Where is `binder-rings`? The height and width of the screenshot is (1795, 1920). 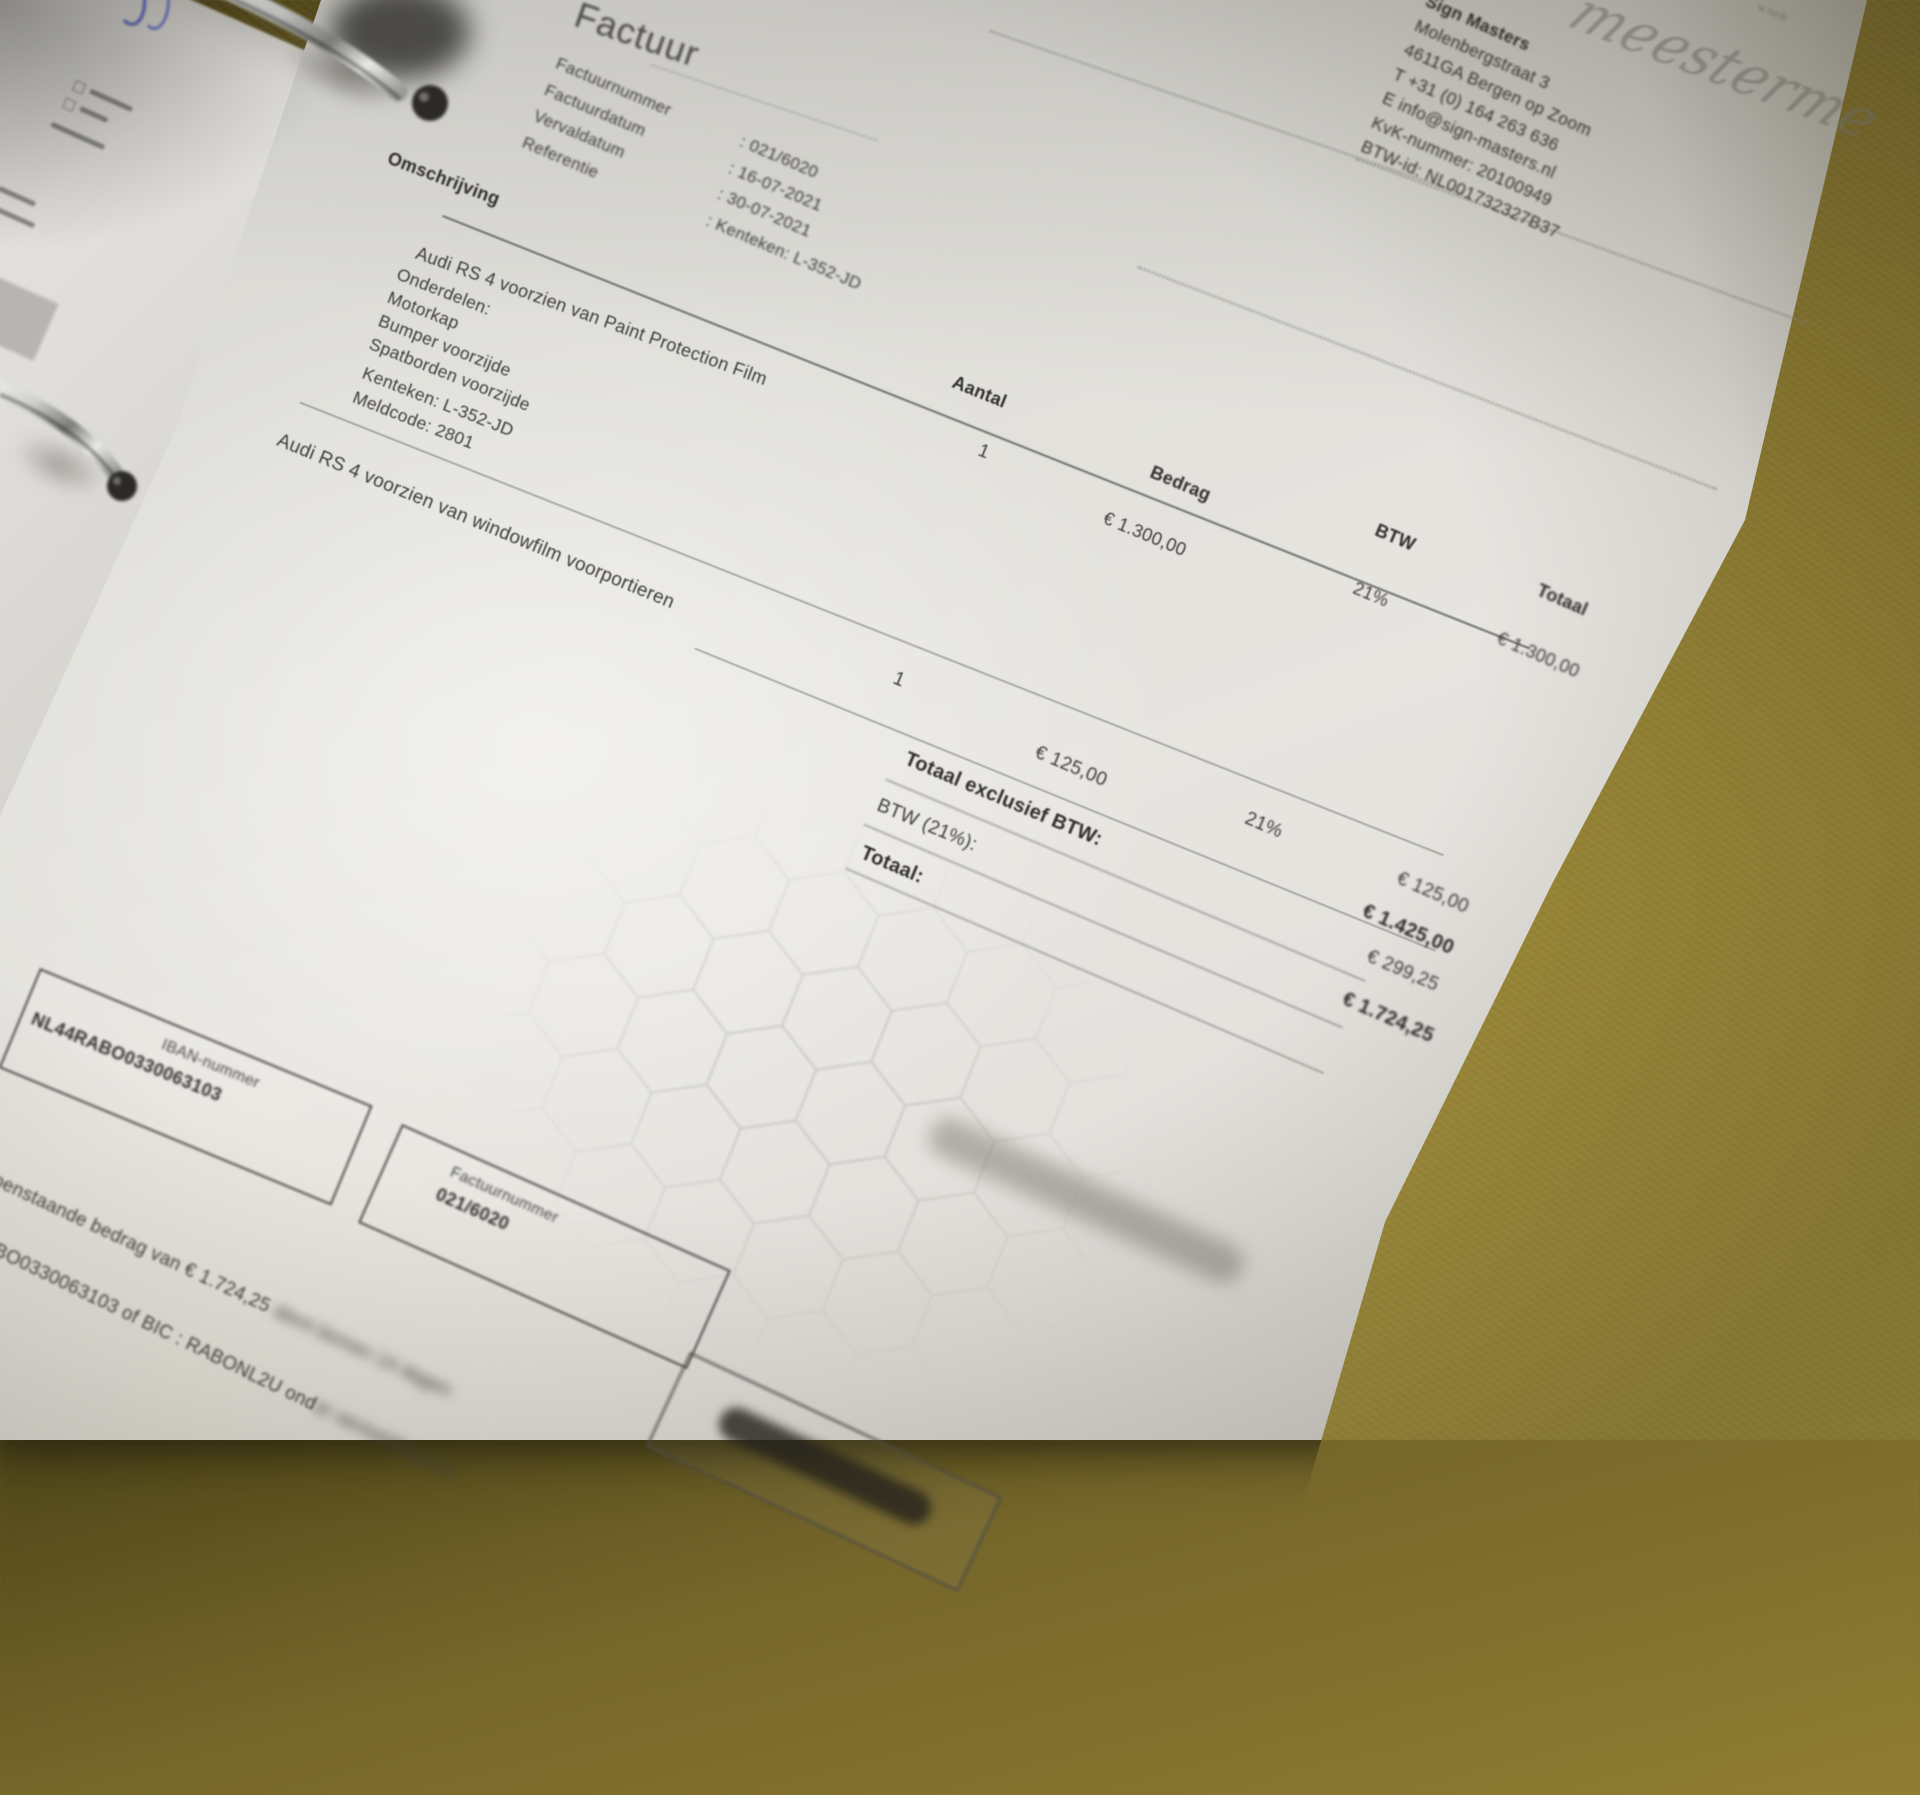
binder-rings is located at coordinates (224, 250).